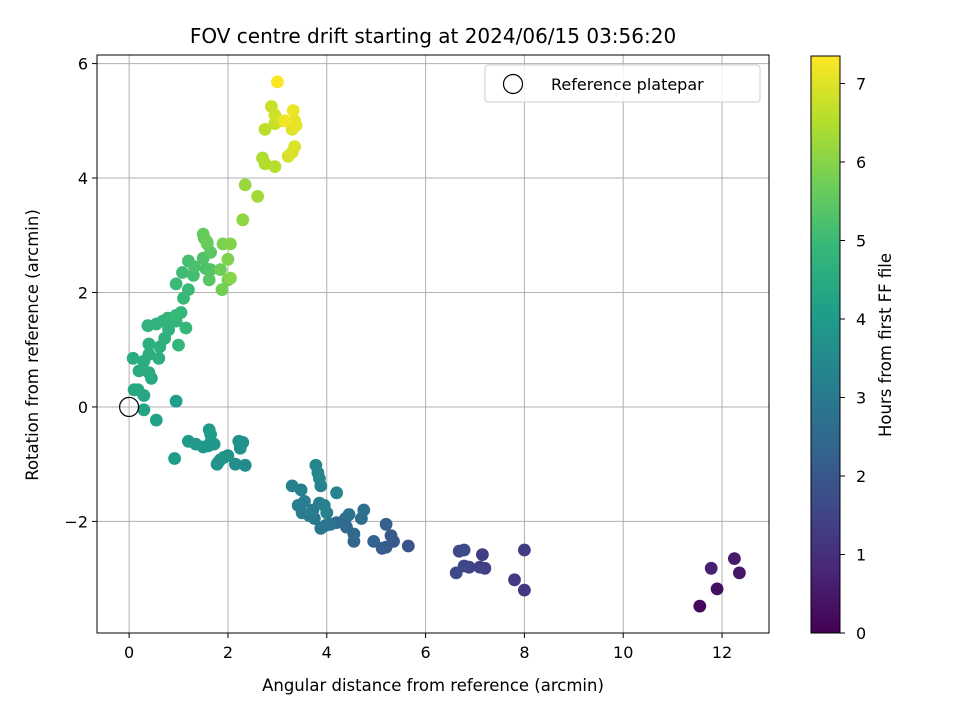 The image size is (960, 720). I want to click on colorbar-gradient, so click(825, 344).